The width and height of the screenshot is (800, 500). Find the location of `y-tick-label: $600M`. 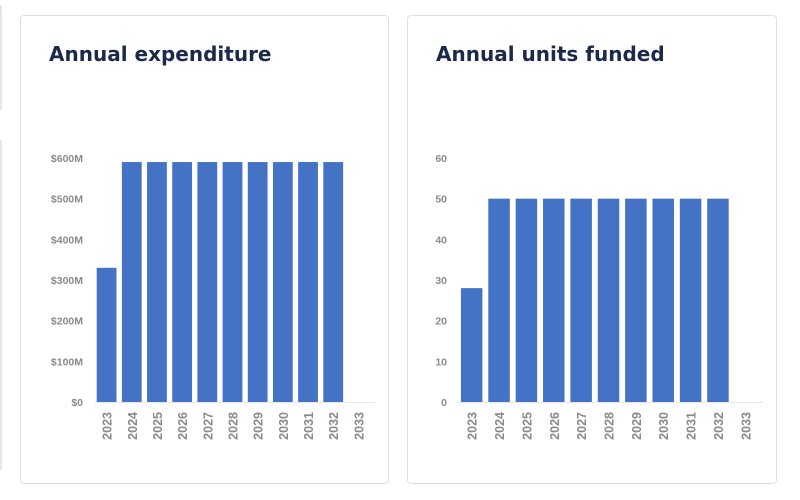

y-tick-label: $600M is located at coordinates (67, 159).